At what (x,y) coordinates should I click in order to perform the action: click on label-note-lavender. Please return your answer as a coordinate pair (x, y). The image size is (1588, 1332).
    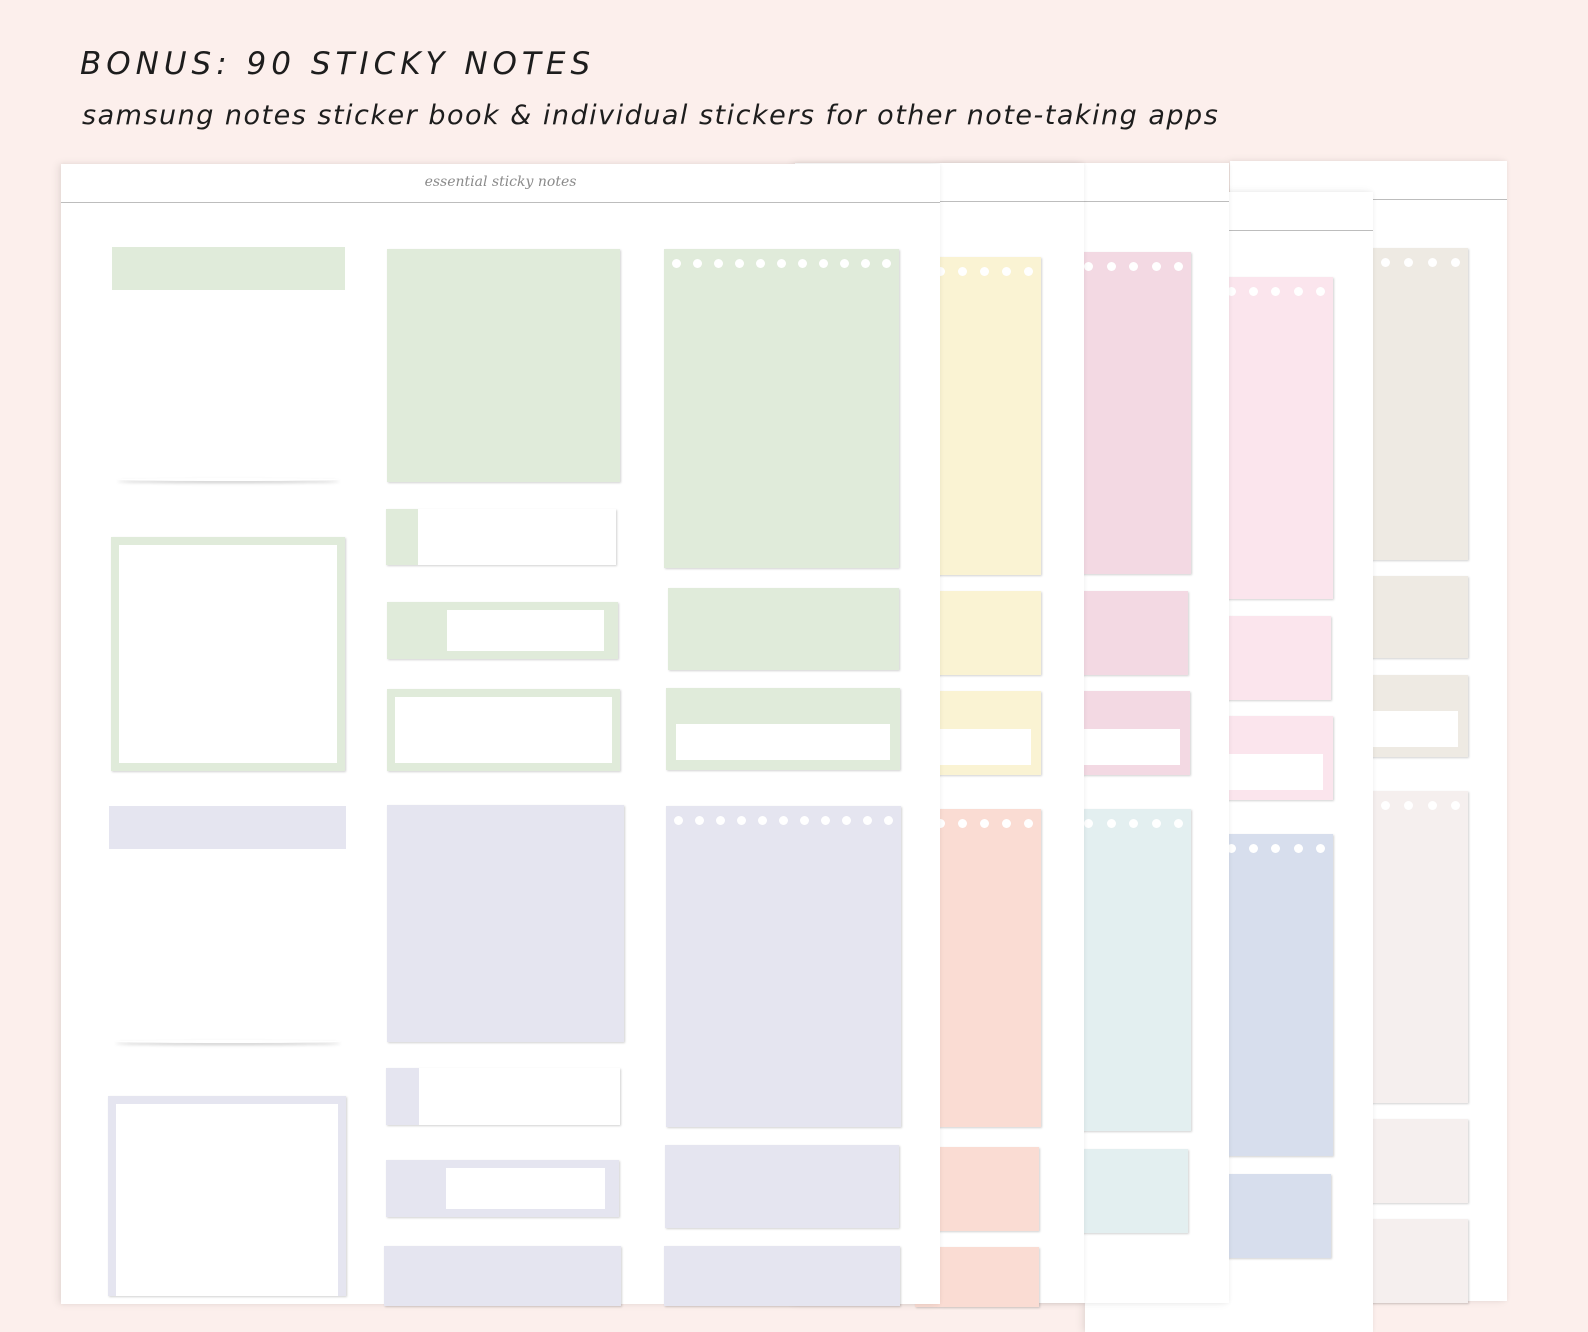
    Looking at the image, I should click on (502, 1188).